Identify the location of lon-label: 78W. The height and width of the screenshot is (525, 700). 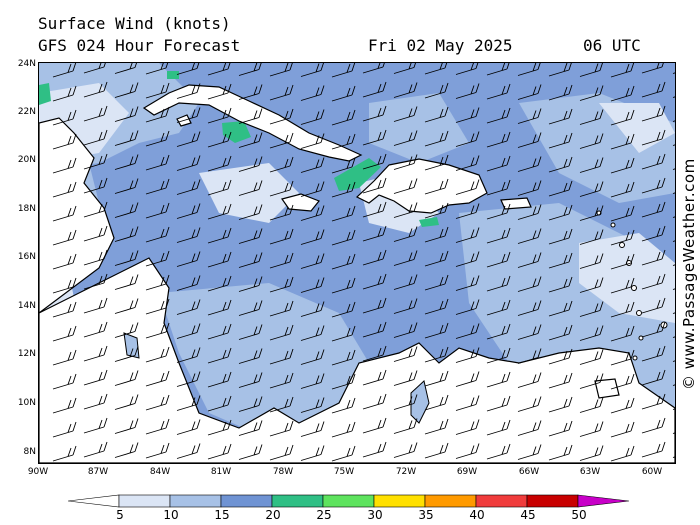
(283, 472).